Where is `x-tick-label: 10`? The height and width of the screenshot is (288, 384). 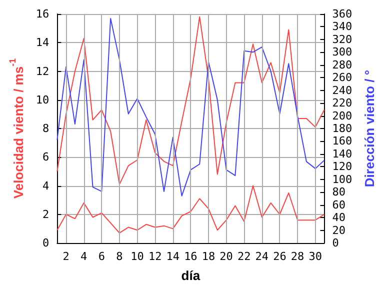
x-tick-label: 10 is located at coordinates (137, 256).